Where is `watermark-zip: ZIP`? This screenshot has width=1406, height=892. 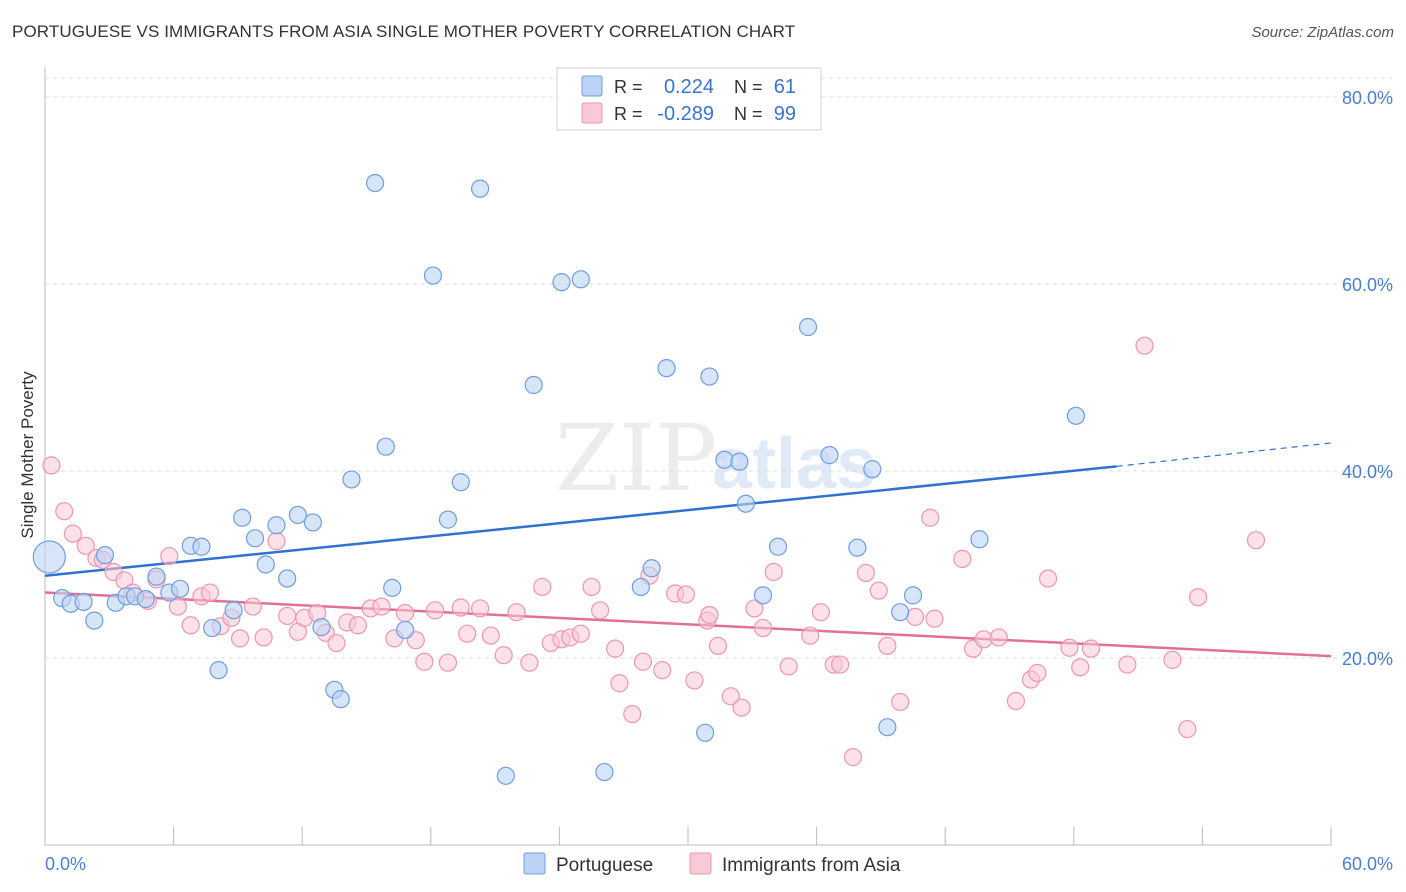 watermark-zip: ZIP is located at coordinates (636, 458).